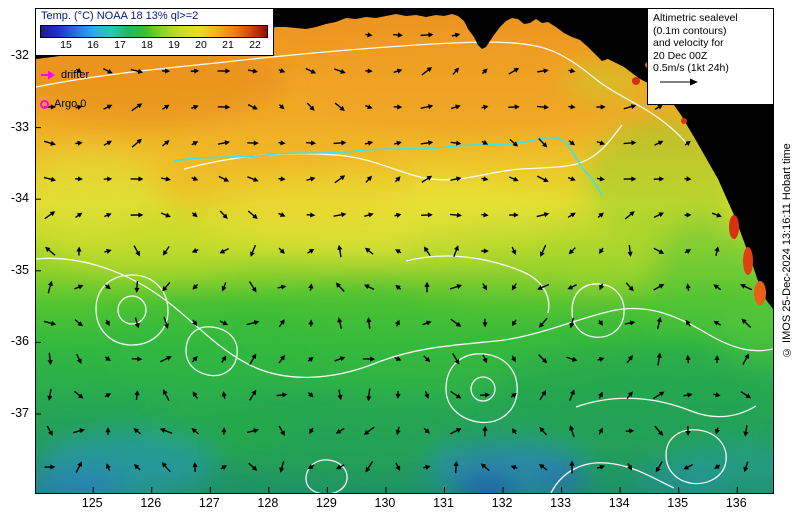 This screenshot has width=800, height=520. I want to click on drifter-legend: drifter, so click(64, 75).